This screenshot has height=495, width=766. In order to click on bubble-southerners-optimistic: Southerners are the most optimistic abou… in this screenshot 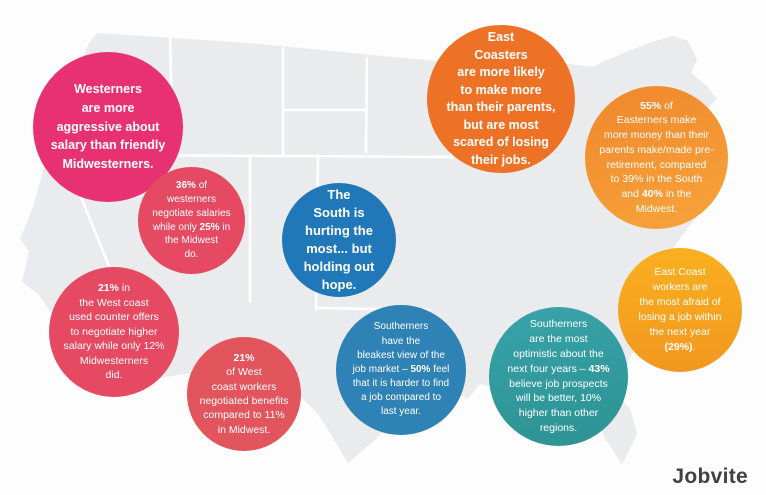, I will do `click(558, 376)`.